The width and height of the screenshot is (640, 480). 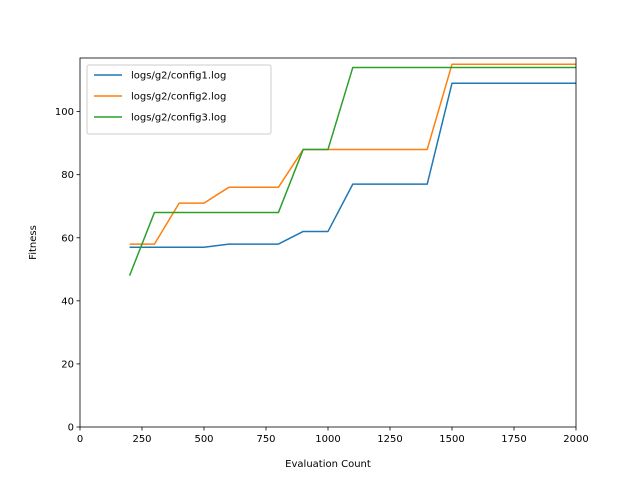 What do you see at coordinates (389, 439) in the screenshot?
I see `x-tick-label: 1250` at bounding box center [389, 439].